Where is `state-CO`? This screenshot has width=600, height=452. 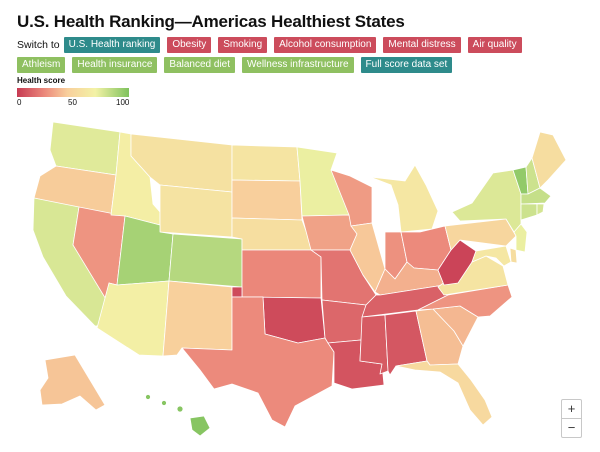 state-CO is located at coordinates (205, 260).